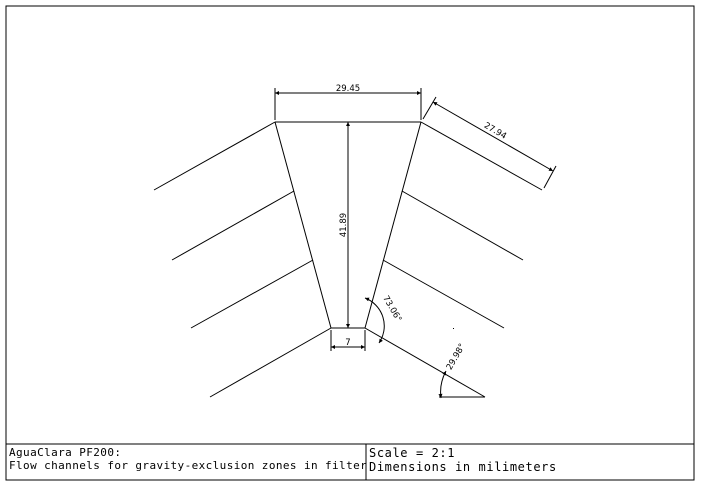  I want to click on dimension-plate-length, so click(489, 142).